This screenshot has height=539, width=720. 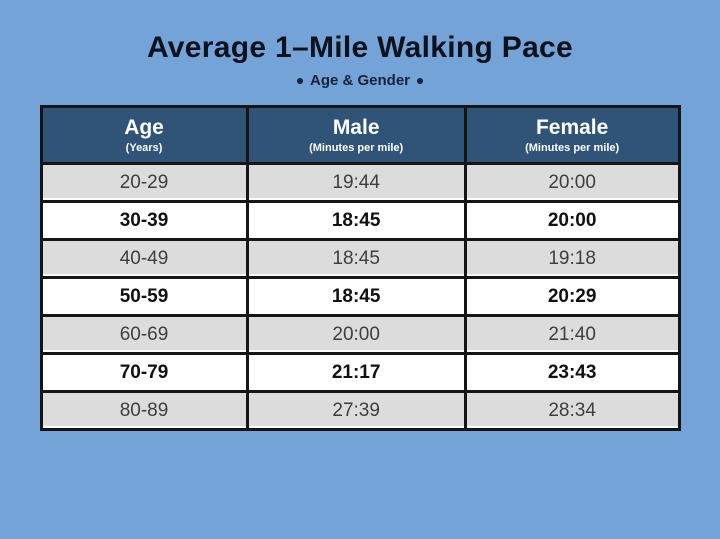 What do you see at coordinates (420, 80) in the screenshot?
I see `subtitle-right-dot-icon` at bounding box center [420, 80].